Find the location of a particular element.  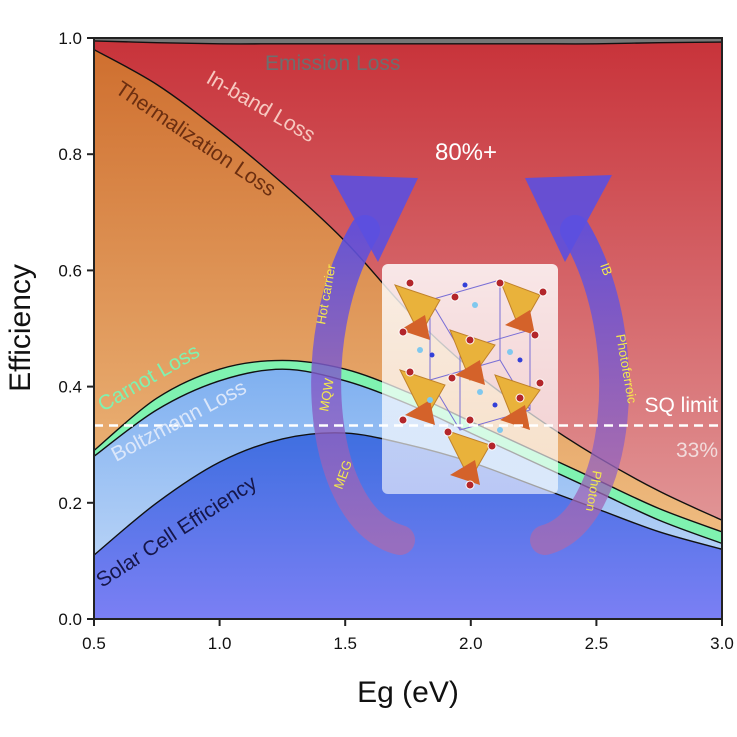

right-curved-arrow is located at coordinates (577, 365).